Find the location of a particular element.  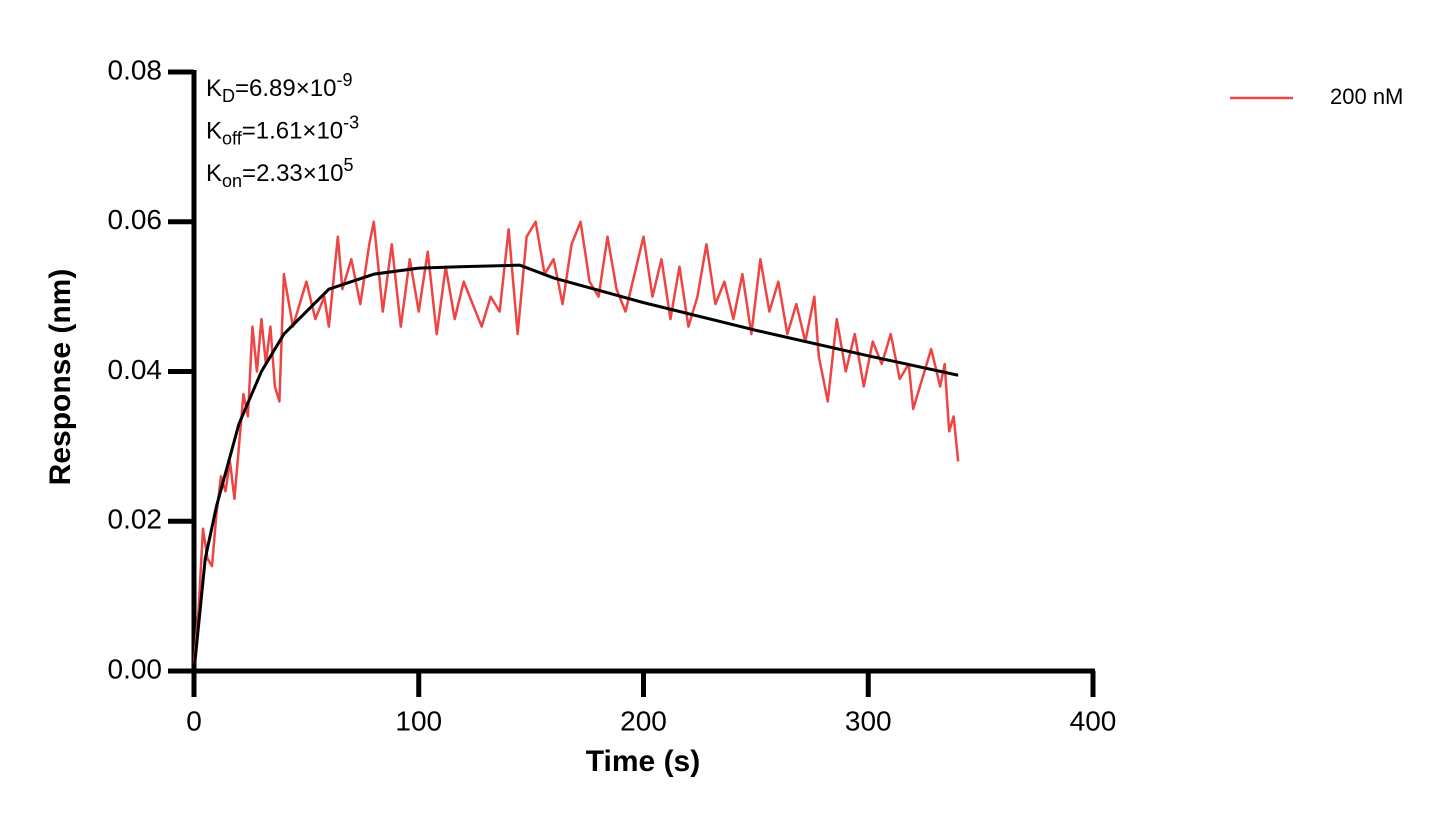

y-tick-label: 0.06 is located at coordinates (135, 219).